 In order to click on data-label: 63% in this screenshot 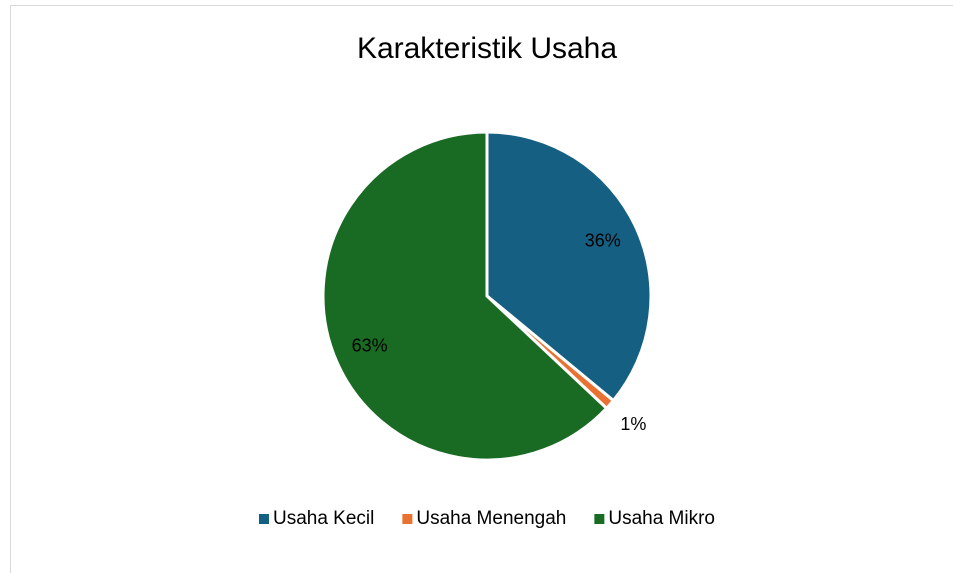, I will do `click(370, 346)`.